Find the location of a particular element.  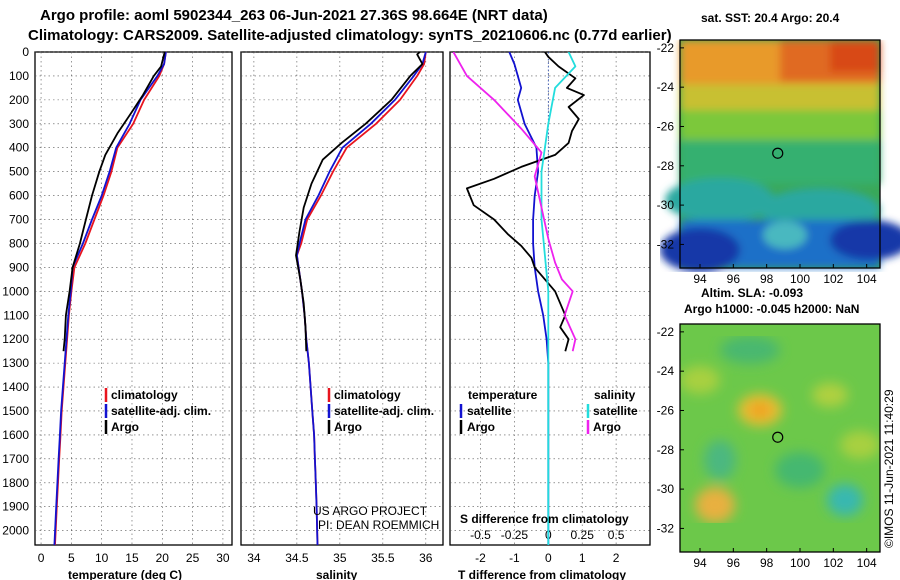

sla-heatmap is located at coordinates (780, 438).